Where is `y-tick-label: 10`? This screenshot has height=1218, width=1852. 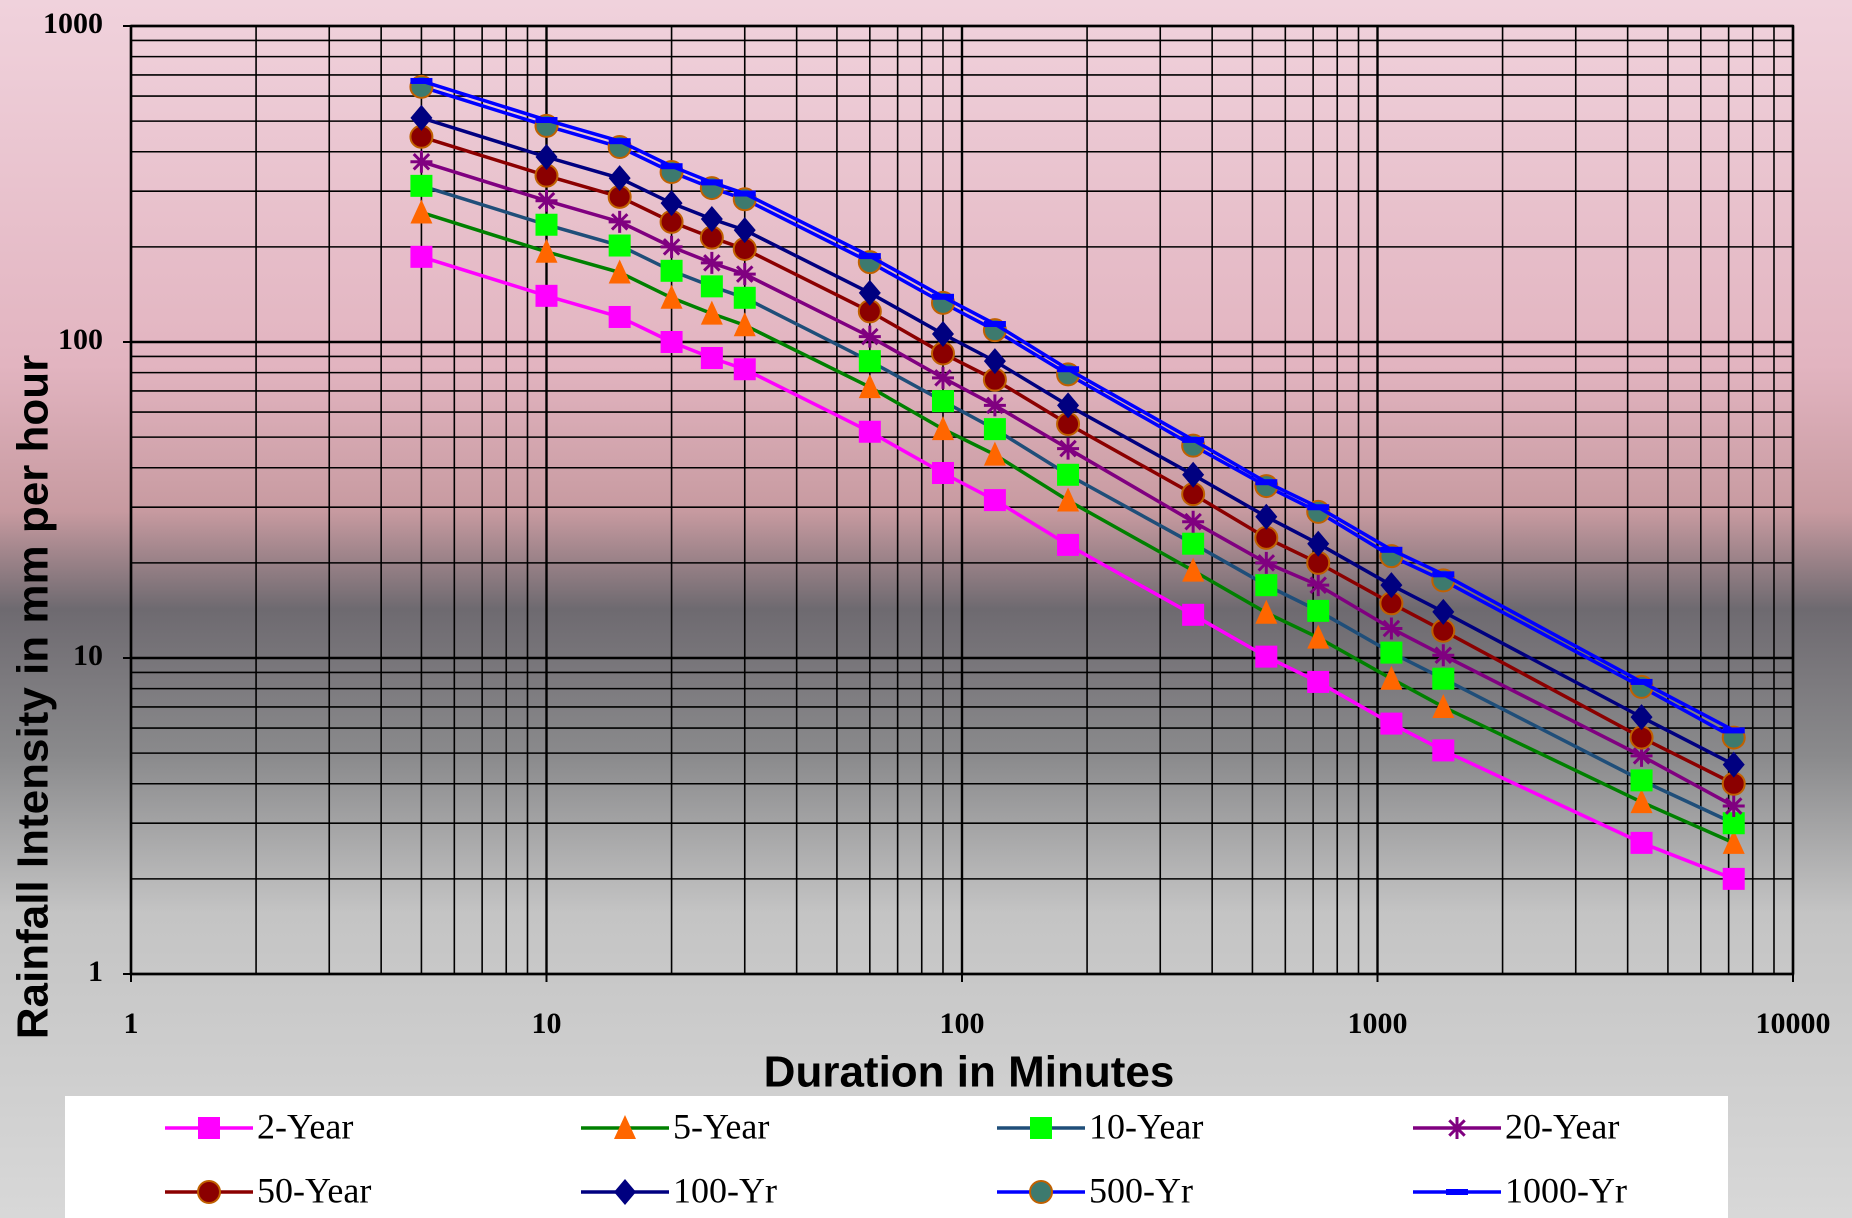
y-tick-label: 10 is located at coordinates (88, 655).